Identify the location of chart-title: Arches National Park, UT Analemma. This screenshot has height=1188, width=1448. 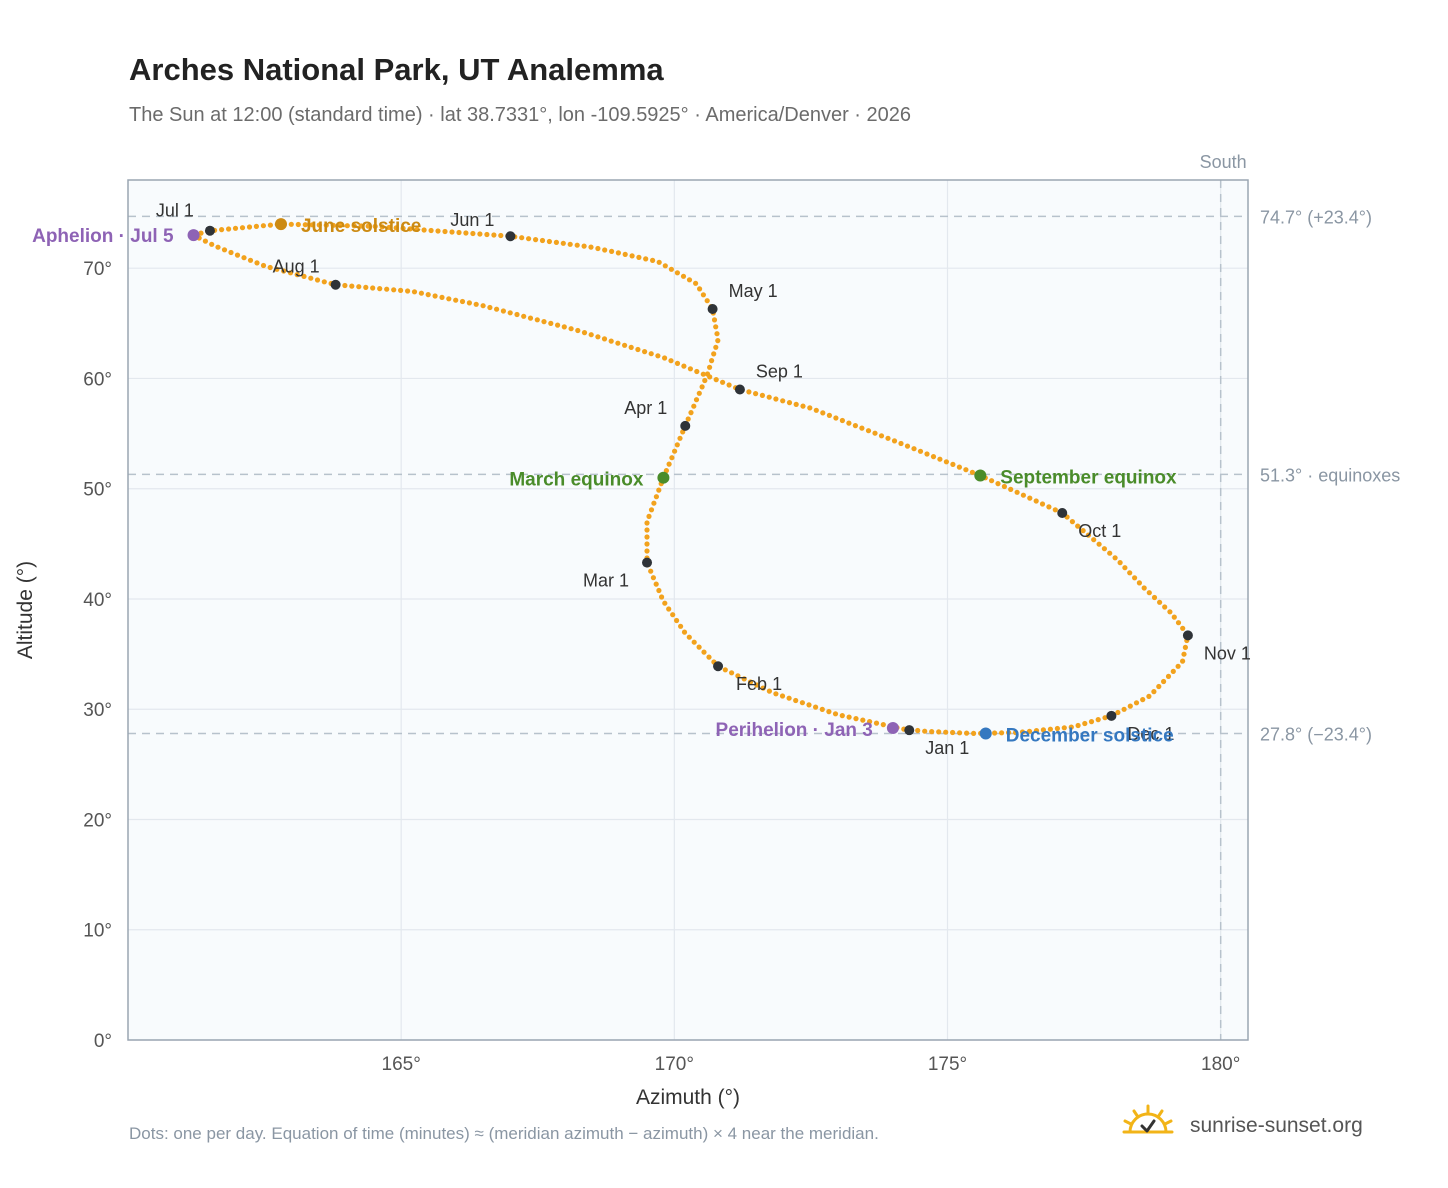
(396, 69).